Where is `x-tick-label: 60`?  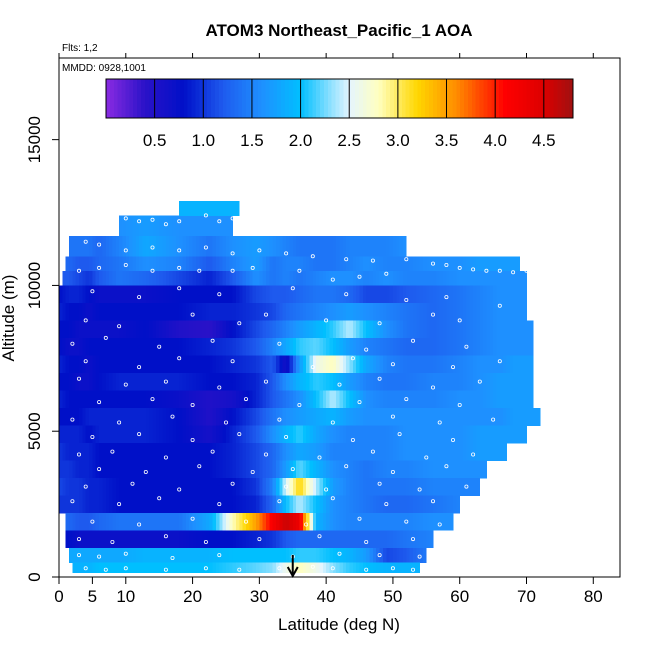
x-tick-label: 60 is located at coordinates (459, 596).